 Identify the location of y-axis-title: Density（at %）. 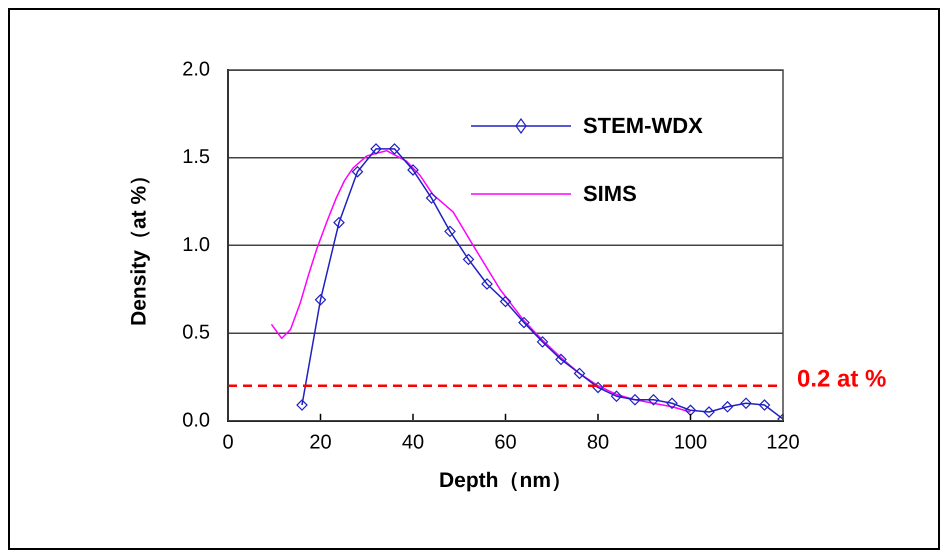
(138, 245).